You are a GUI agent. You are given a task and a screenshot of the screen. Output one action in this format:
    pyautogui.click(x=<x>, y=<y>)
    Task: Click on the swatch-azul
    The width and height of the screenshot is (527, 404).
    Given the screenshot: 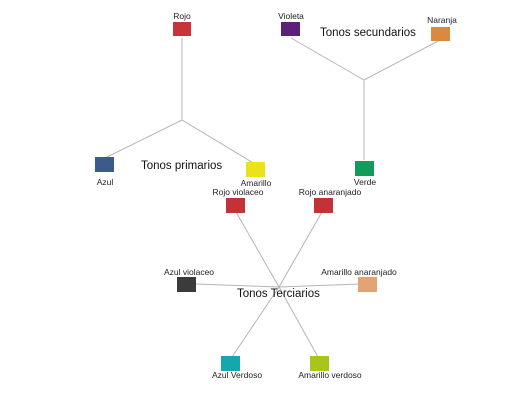 What is the action you would take?
    pyautogui.click(x=104, y=164)
    